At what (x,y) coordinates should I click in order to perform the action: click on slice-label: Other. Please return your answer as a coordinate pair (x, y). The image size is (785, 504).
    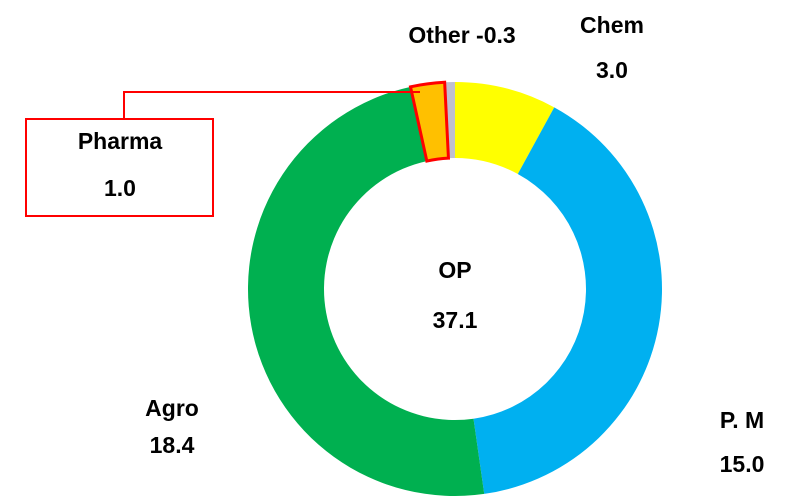
    Looking at the image, I should click on (438, 35).